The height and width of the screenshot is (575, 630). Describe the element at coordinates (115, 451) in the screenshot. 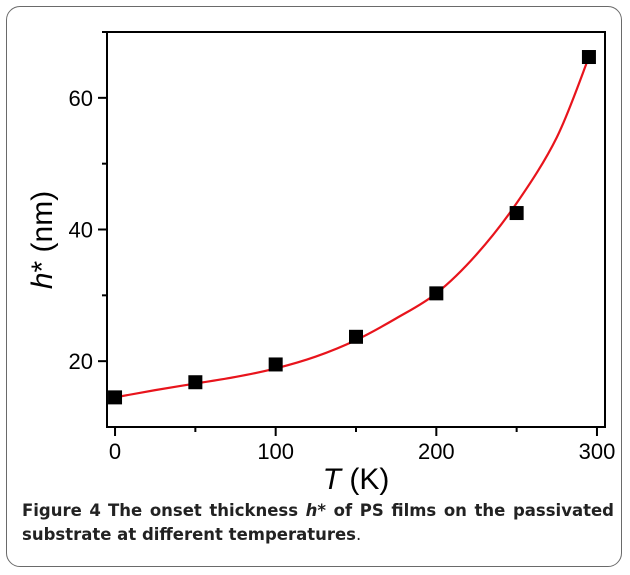

I see `x-tick-label: 0` at that location.